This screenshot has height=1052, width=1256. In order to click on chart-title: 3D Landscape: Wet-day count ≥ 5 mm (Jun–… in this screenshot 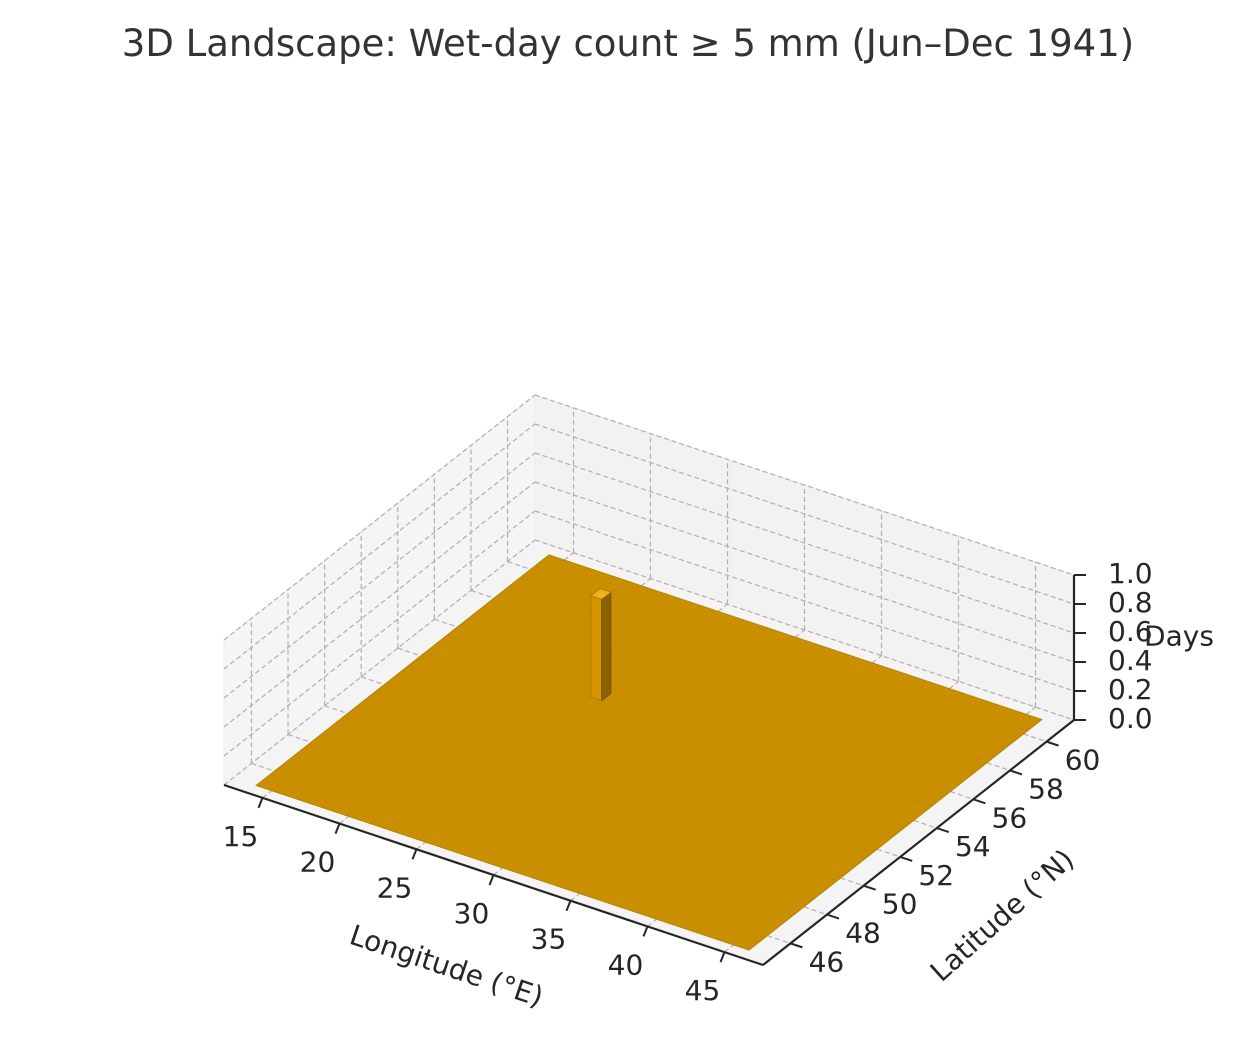, I will do `click(628, 43)`.